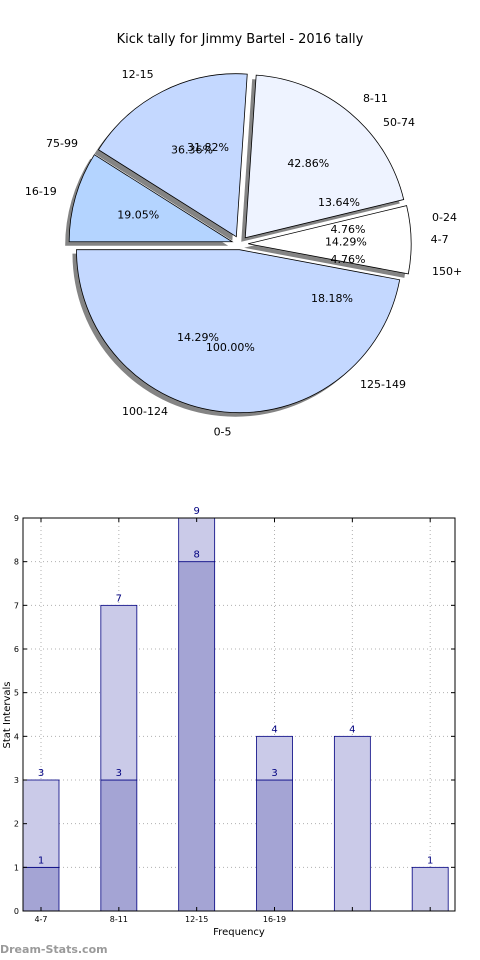 The image size is (480, 960). What do you see at coordinates (119, 919) in the screenshot?
I see `x-tick-label: 8-11` at bounding box center [119, 919].